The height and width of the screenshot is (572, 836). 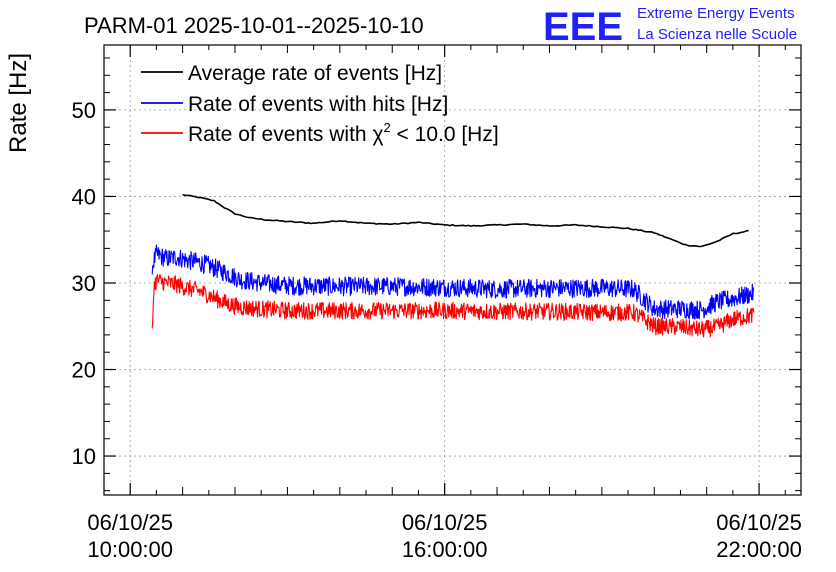 I want to click on x-tick-label-time: 22:00:00, so click(x=759, y=549).